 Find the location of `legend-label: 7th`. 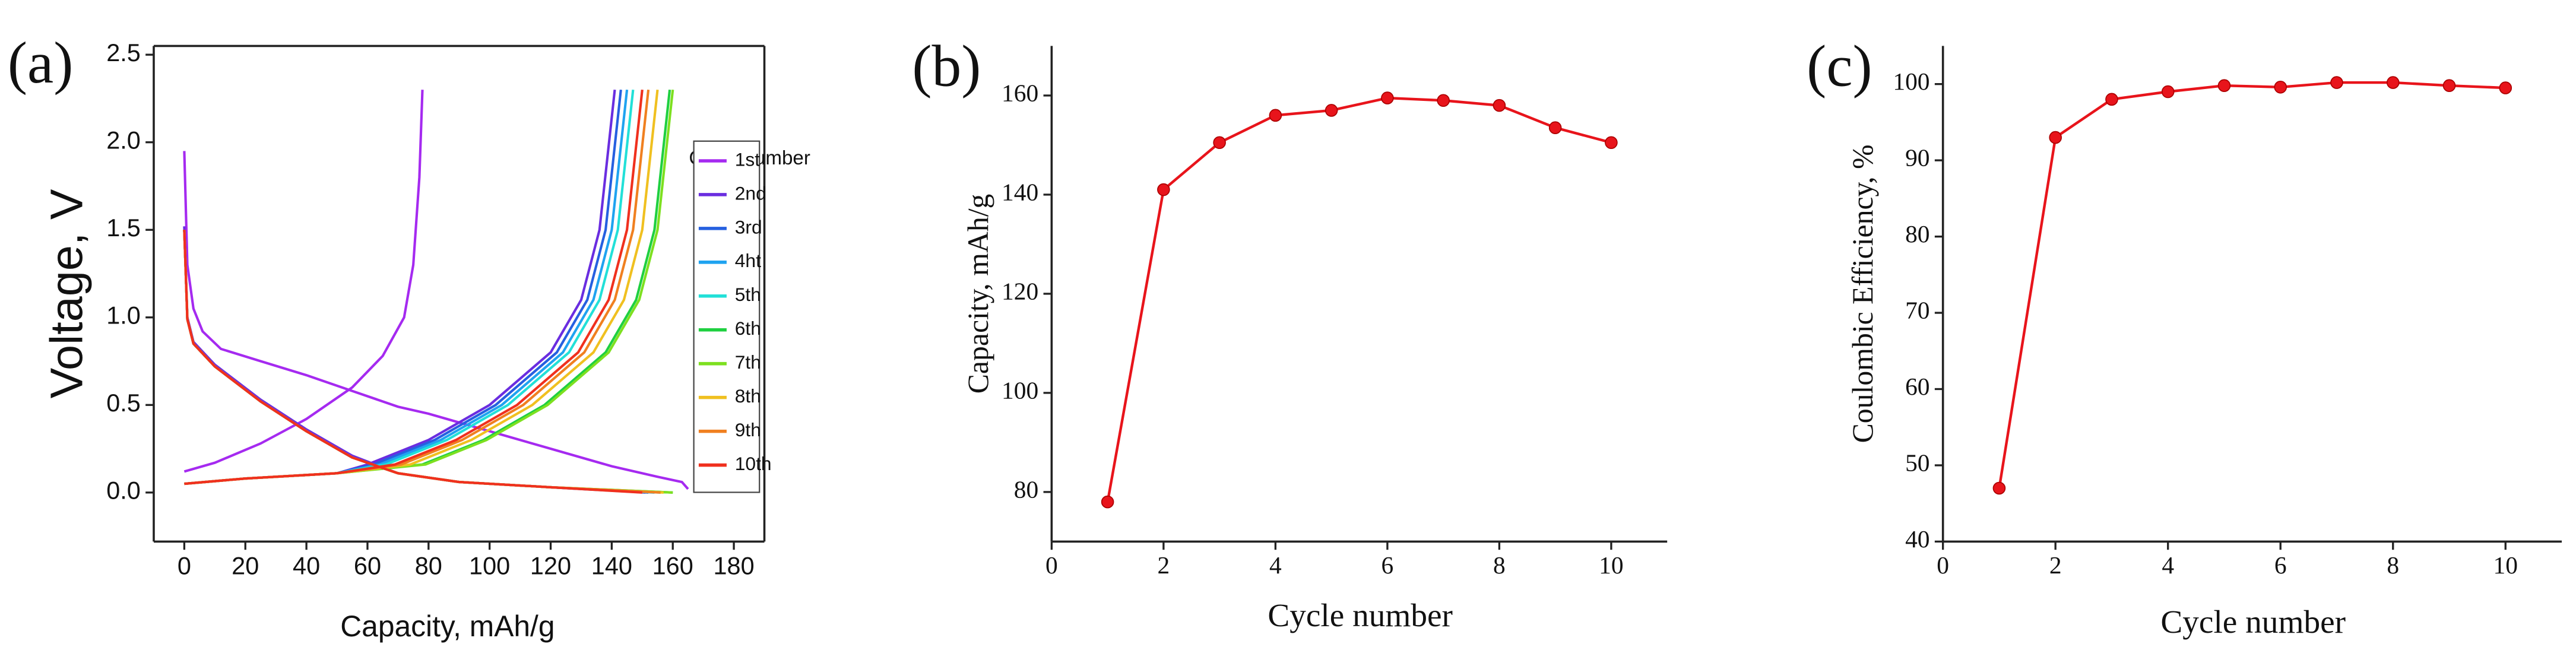

legend-label: 7th is located at coordinates (748, 362).